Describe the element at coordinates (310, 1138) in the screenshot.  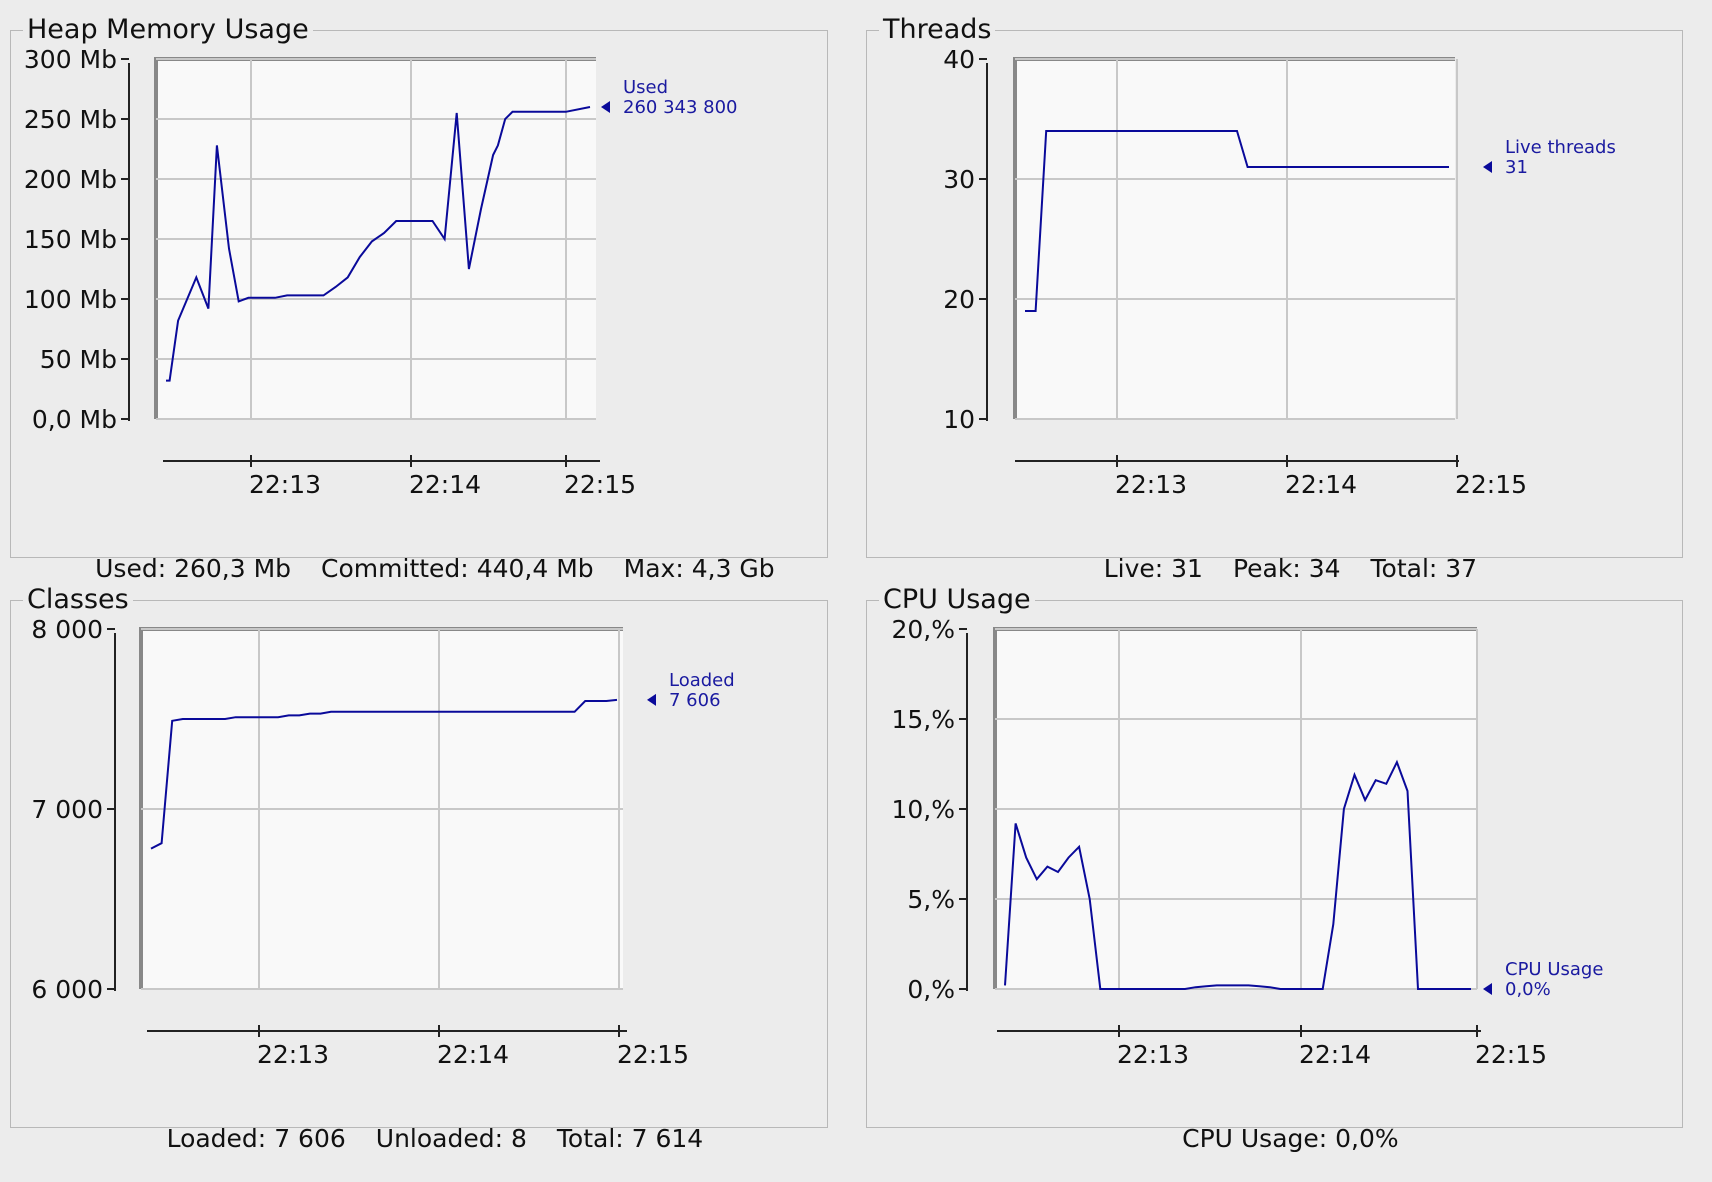
I see `loaded-value: 7 606` at that location.